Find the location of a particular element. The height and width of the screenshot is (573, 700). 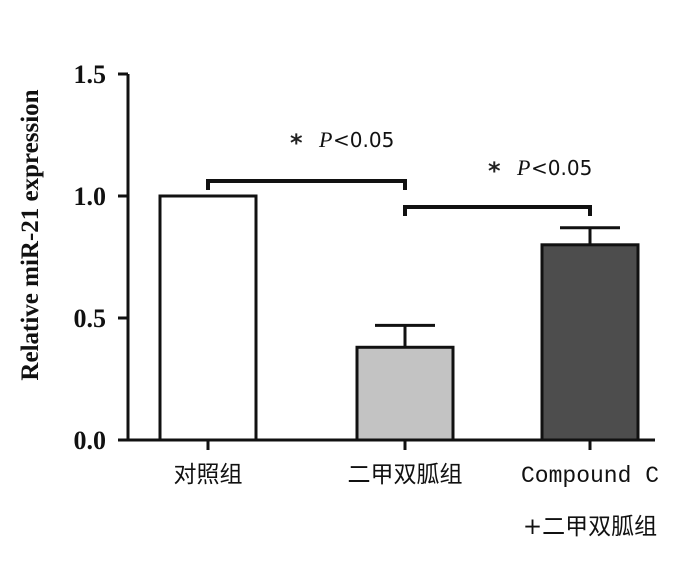

error-bars is located at coordinates (497, 287).